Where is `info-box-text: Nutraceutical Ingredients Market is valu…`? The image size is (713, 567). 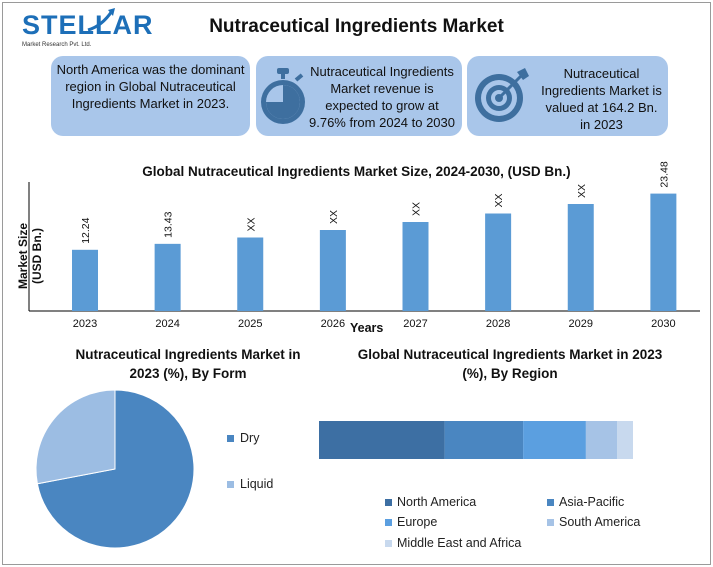 info-box-text: Nutraceutical Ingredients Market is valu… is located at coordinates (601, 99).